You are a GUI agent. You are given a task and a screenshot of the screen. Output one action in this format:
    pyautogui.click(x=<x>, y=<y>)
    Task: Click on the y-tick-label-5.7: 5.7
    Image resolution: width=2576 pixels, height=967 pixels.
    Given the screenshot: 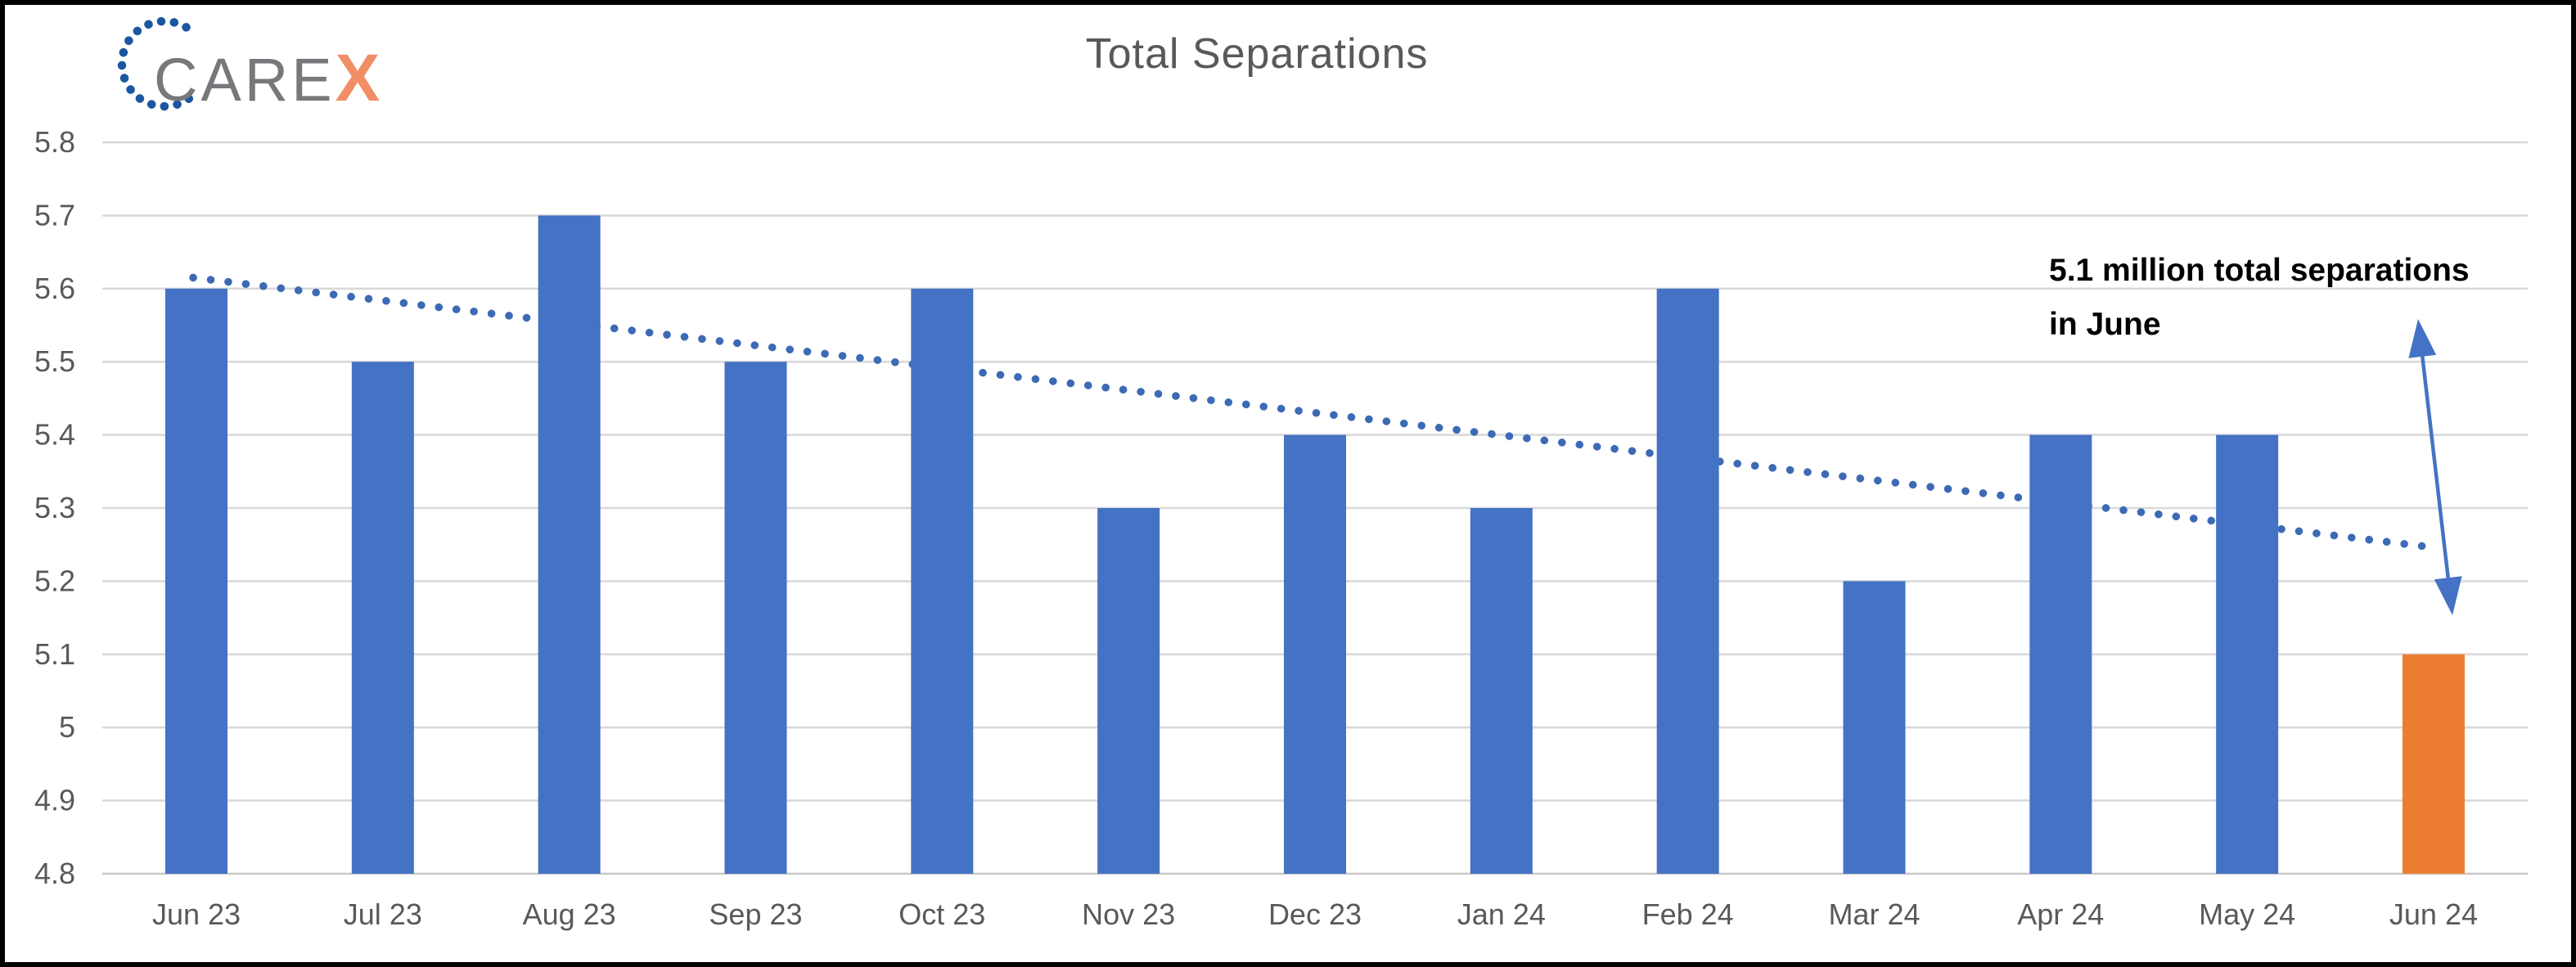 What is the action you would take?
    pyautogui.click(x=54, y=215)
    